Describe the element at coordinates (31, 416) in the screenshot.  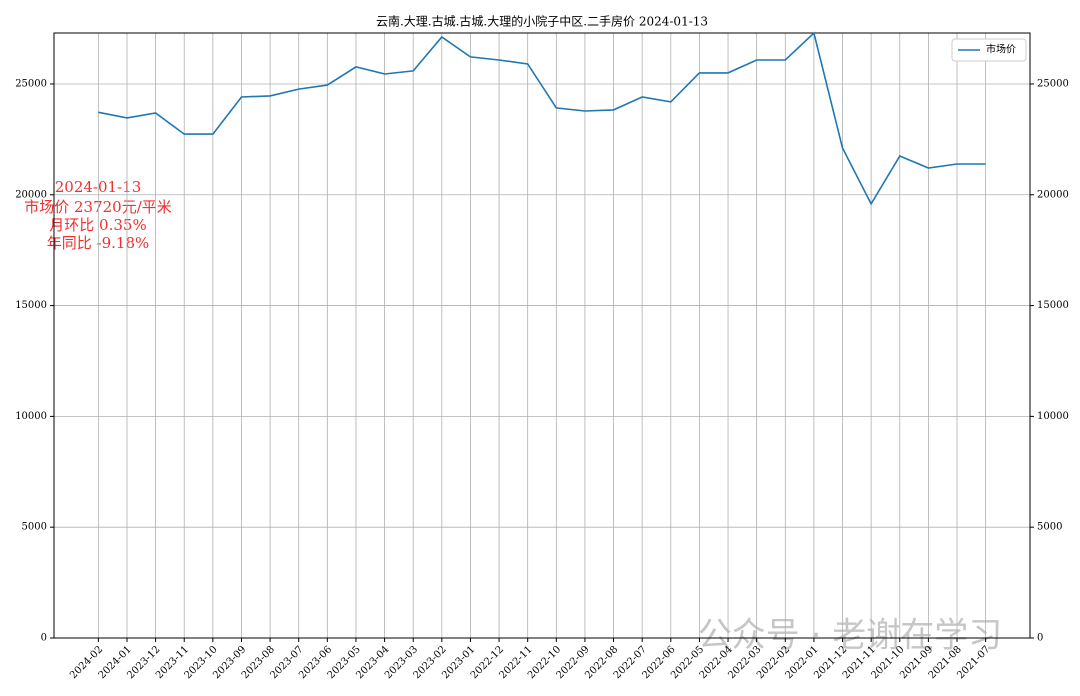
I see `y-tick-label: 10000` at that location.